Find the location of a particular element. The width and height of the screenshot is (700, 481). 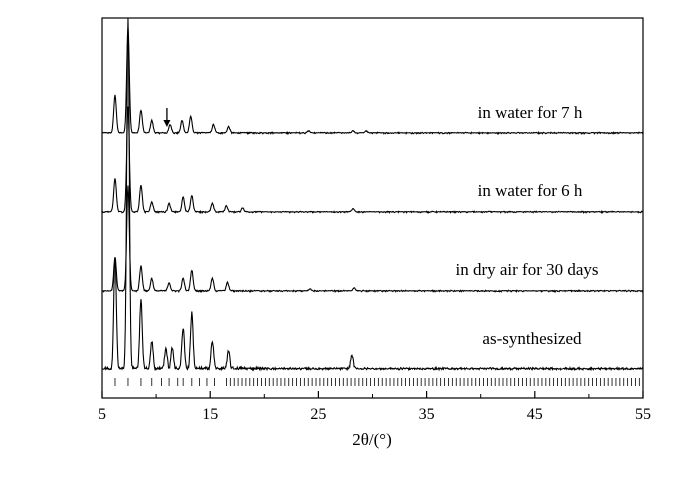

series-label-1: in water for 6 h is located at coordinates (530, 190).